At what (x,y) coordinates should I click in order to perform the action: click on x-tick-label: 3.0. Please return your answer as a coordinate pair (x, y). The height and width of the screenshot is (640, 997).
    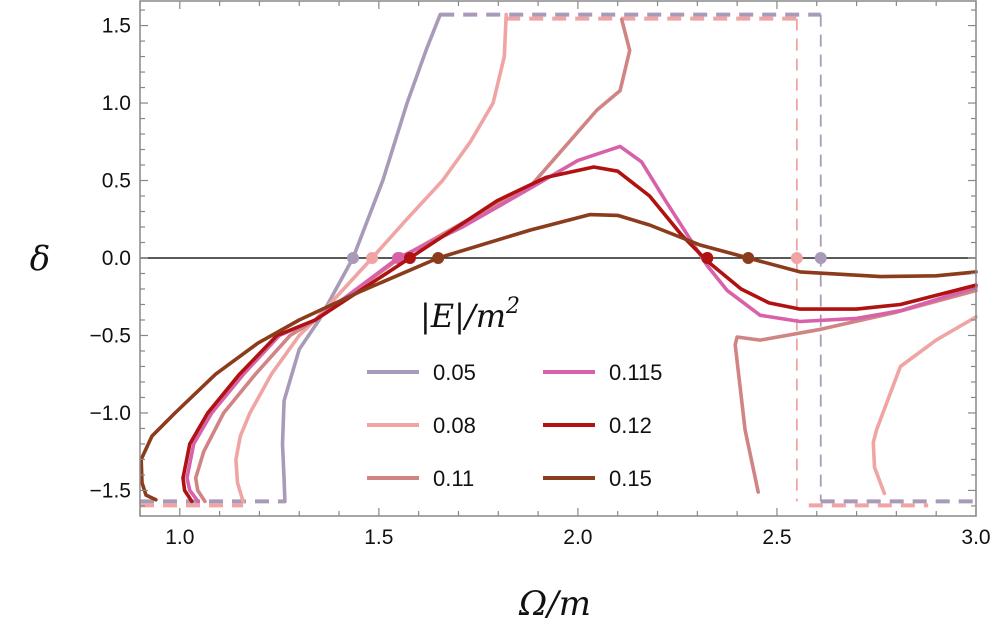
    Looking at the image, I should click on (975, 537).